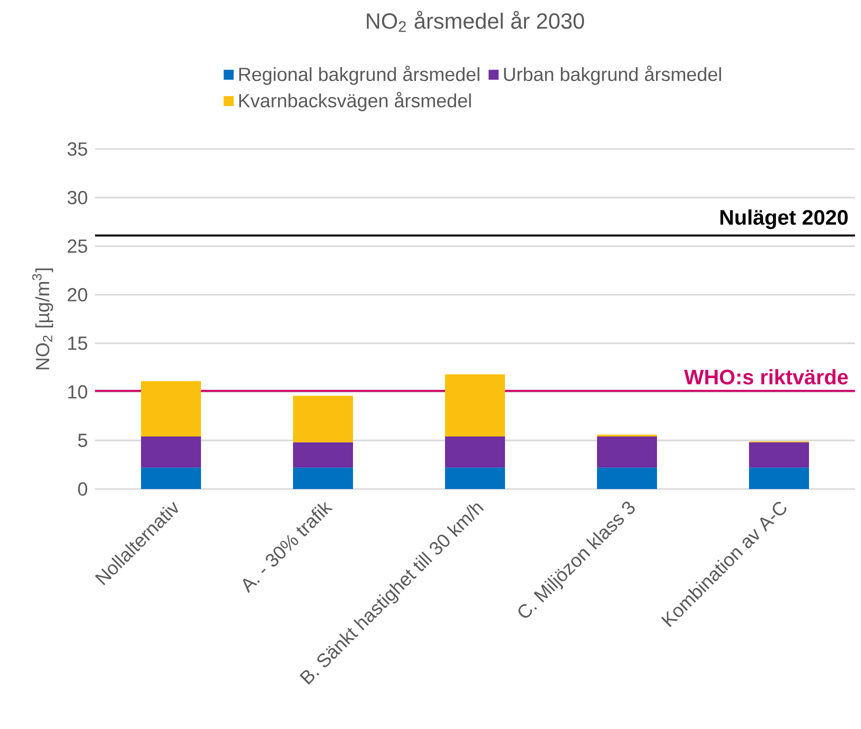 This screenshot has height=729, width=861. I want to click on y-tick-label: 0, so click(83, 489).